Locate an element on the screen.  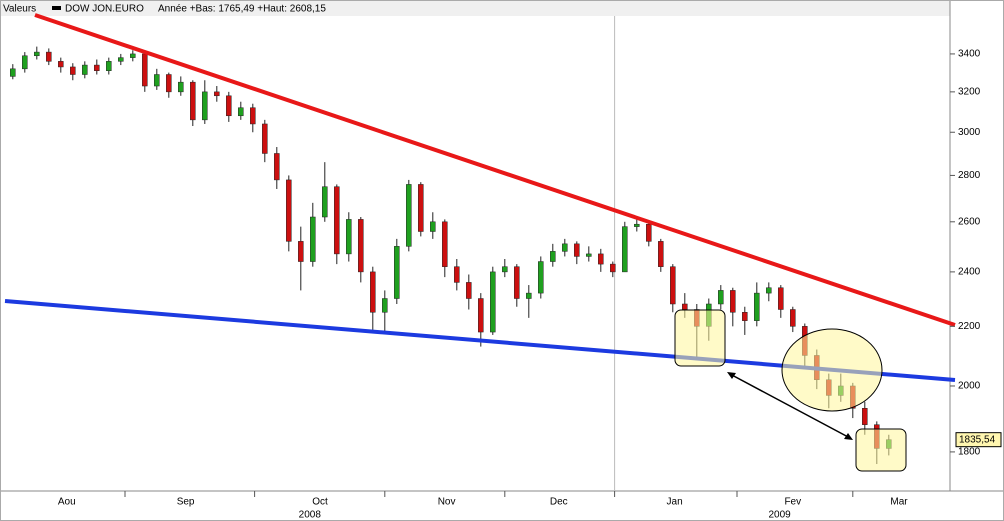
month-label: Nov is located at coordinates (447, 502).